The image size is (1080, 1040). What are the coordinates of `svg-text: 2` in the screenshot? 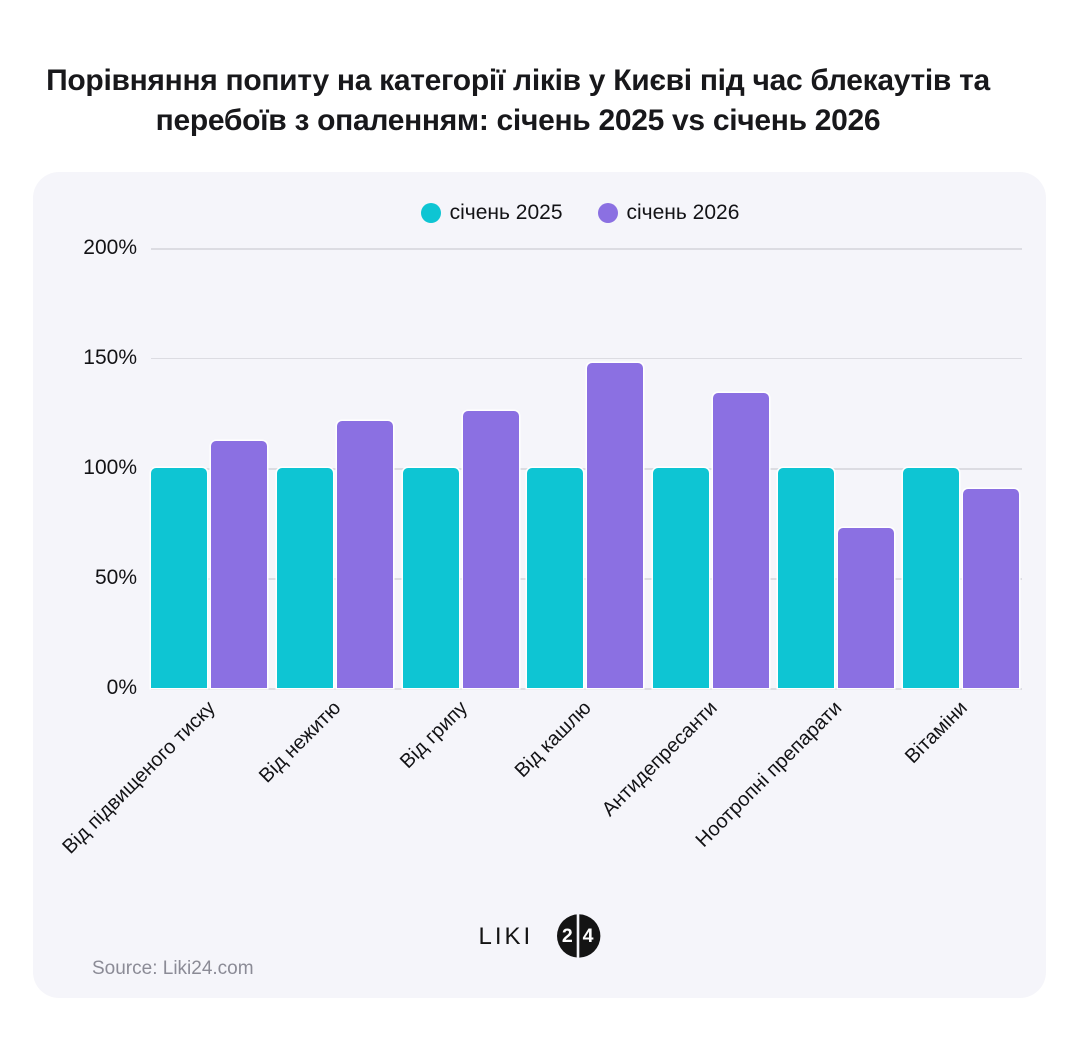 It's located at (567, 936).